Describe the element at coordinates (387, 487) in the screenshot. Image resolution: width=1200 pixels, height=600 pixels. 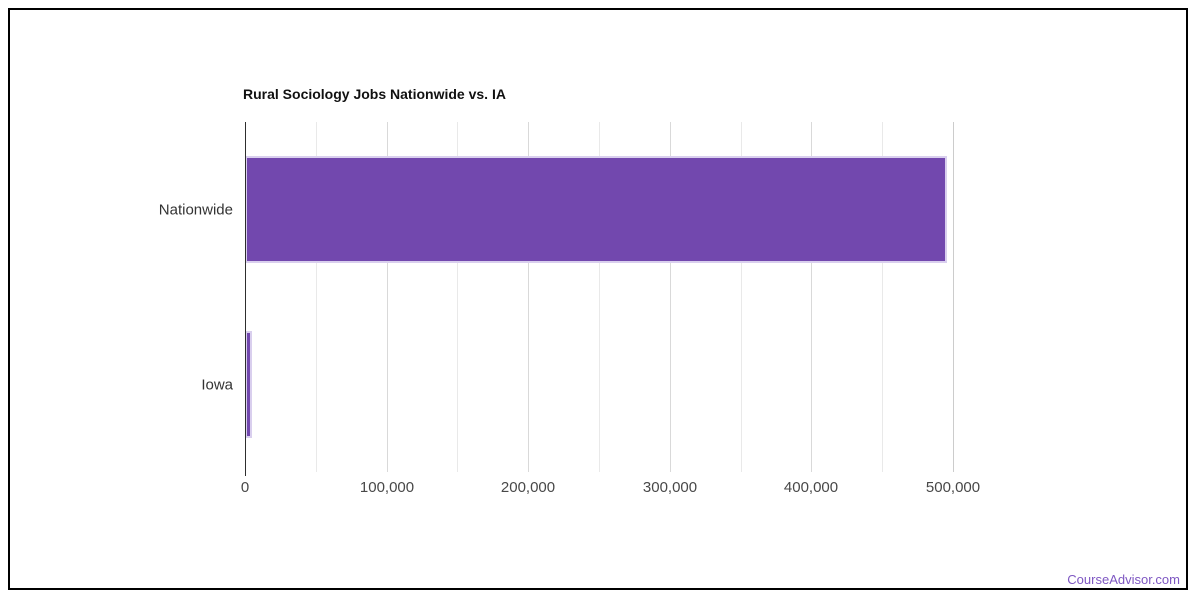
I see `x-axis-tick-label: 100,000` at that location.